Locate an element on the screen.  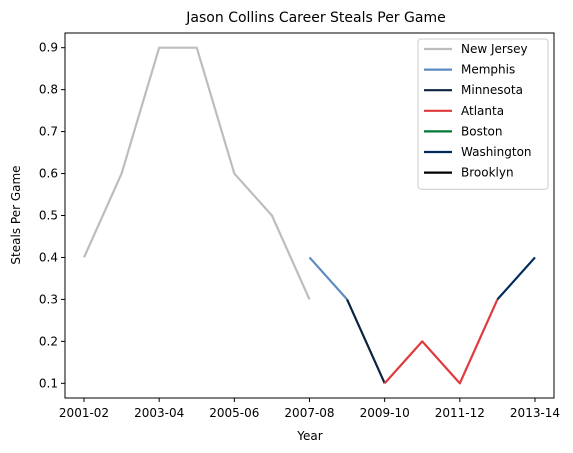
legend-label: Washington is located at coordinates (496, 152).